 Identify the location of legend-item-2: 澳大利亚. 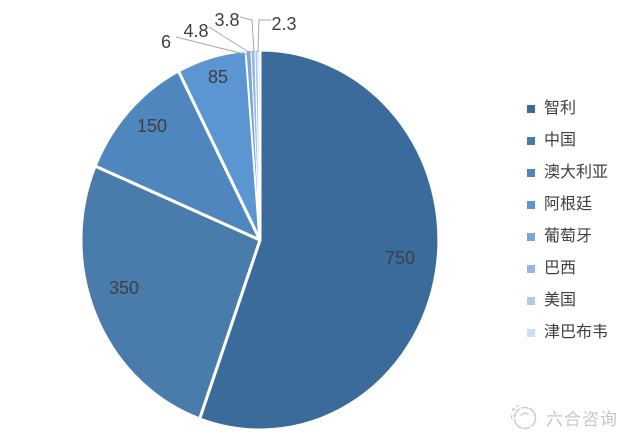
(567, 172).